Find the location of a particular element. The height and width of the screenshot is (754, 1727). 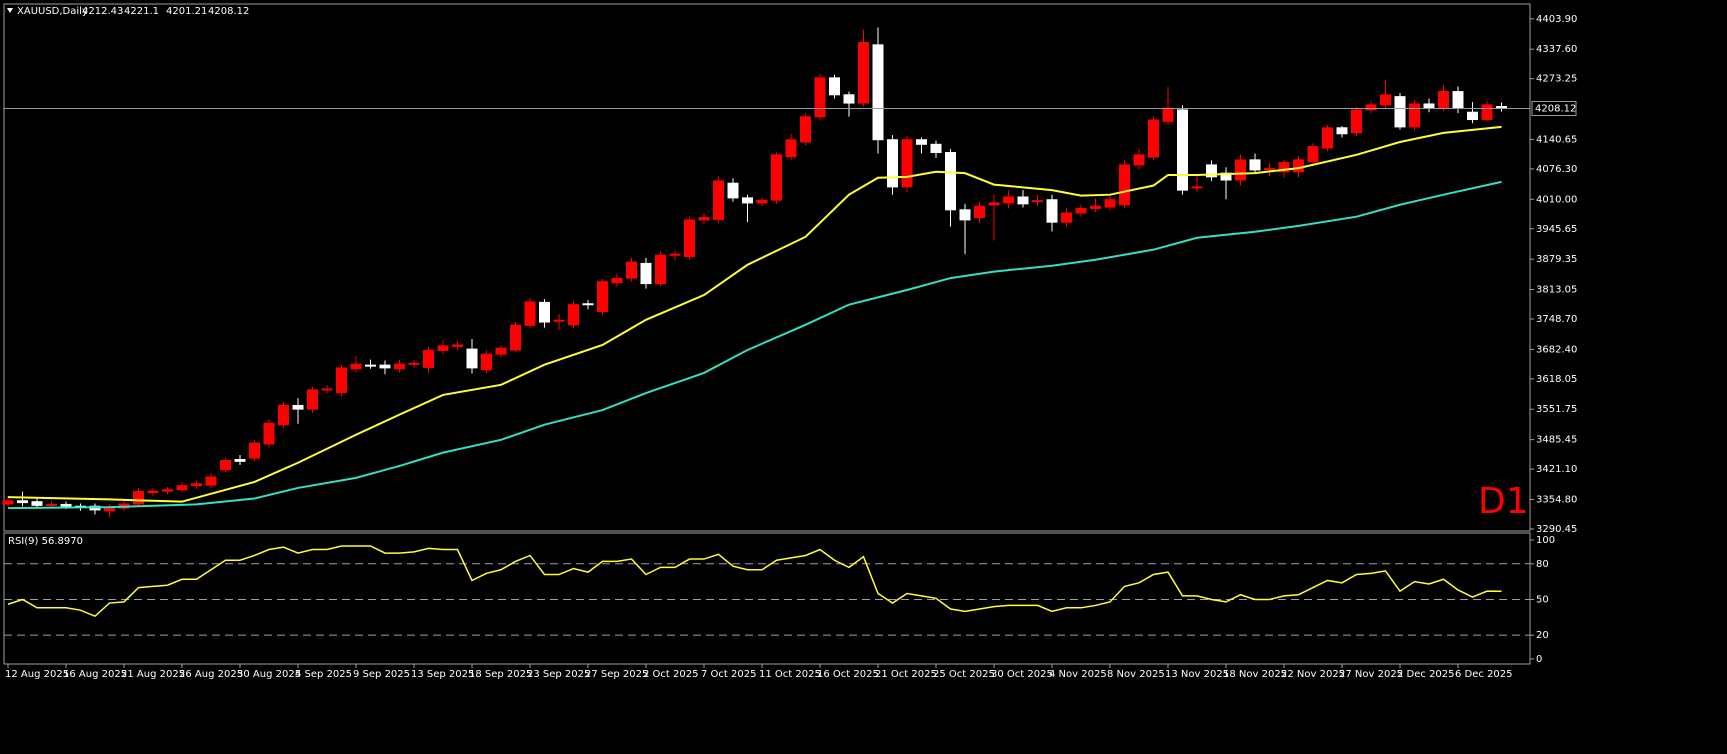

x-tick-label: 16 Aug 2025 is located at coordinates (95, 674).